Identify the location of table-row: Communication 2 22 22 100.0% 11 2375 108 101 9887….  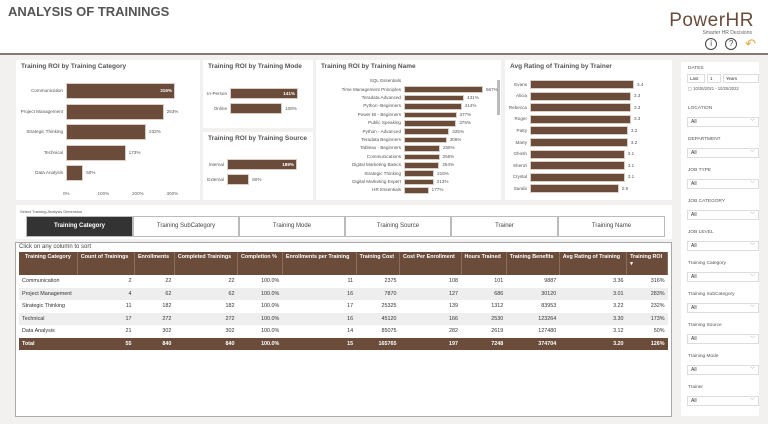
(343, 281).